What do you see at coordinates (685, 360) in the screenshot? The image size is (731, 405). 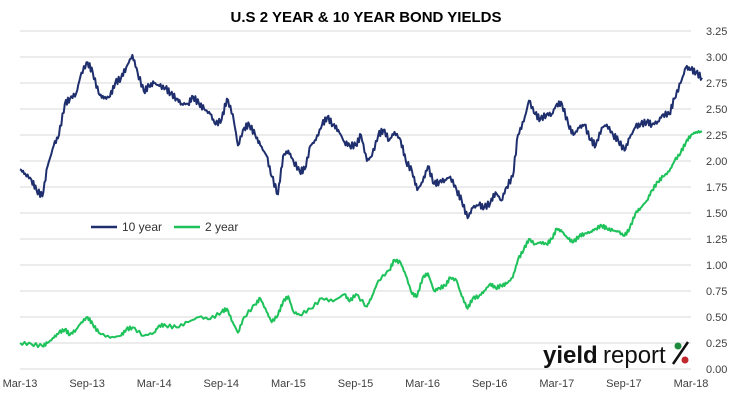 I see `logo-percent-dot-bottom` at bounding box center [685, 360].